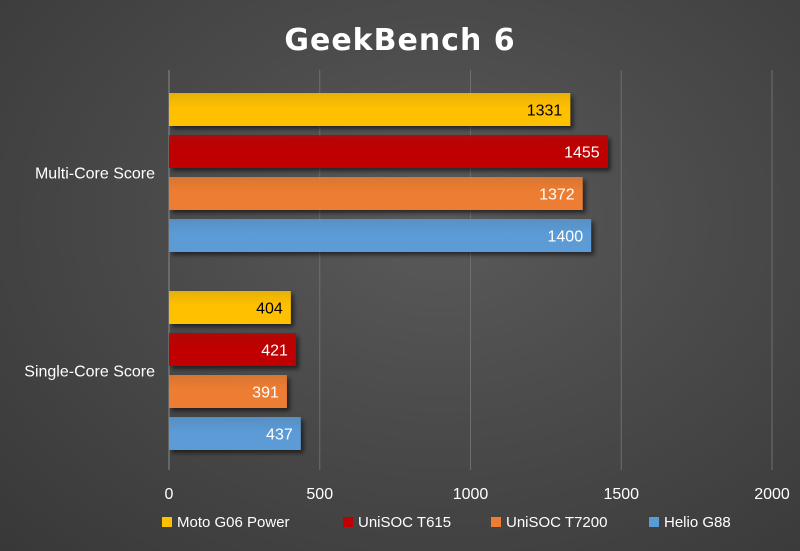  Describe the element at coordinates (471, 494) in the screenshot. I see `x-tick-label: 1000` at that location.